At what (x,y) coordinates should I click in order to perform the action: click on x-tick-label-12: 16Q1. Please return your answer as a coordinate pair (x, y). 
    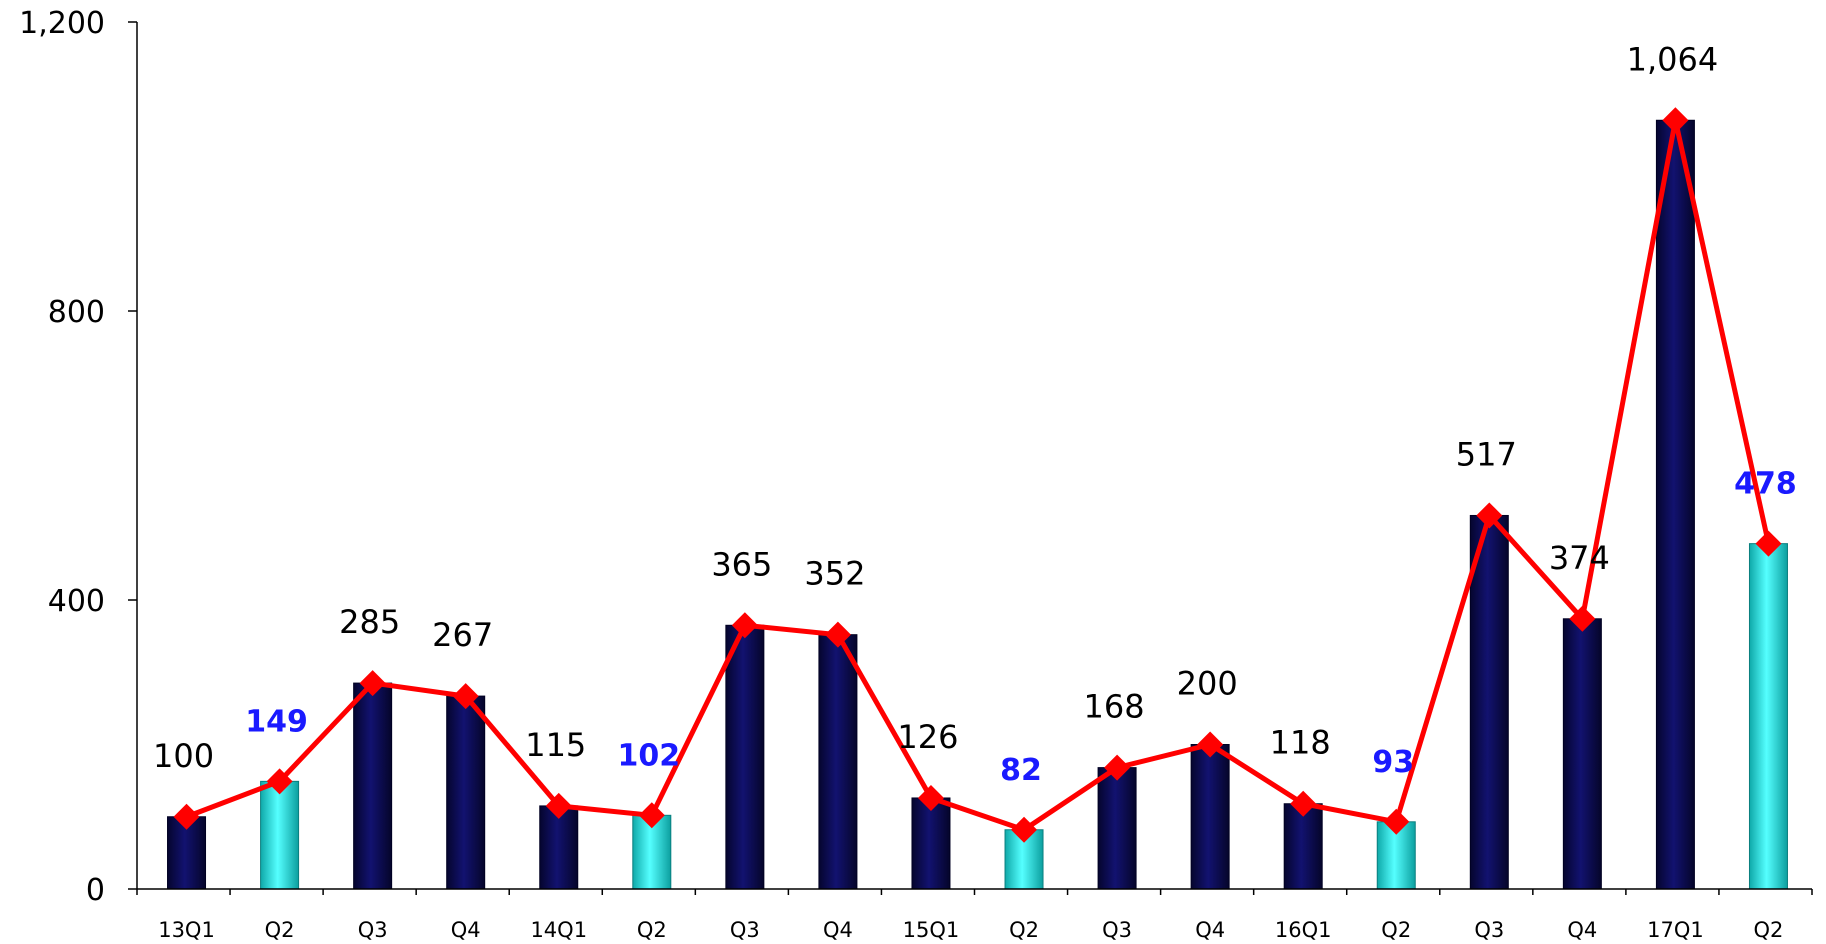
    Looking at the image, I should click on (1303, 930).